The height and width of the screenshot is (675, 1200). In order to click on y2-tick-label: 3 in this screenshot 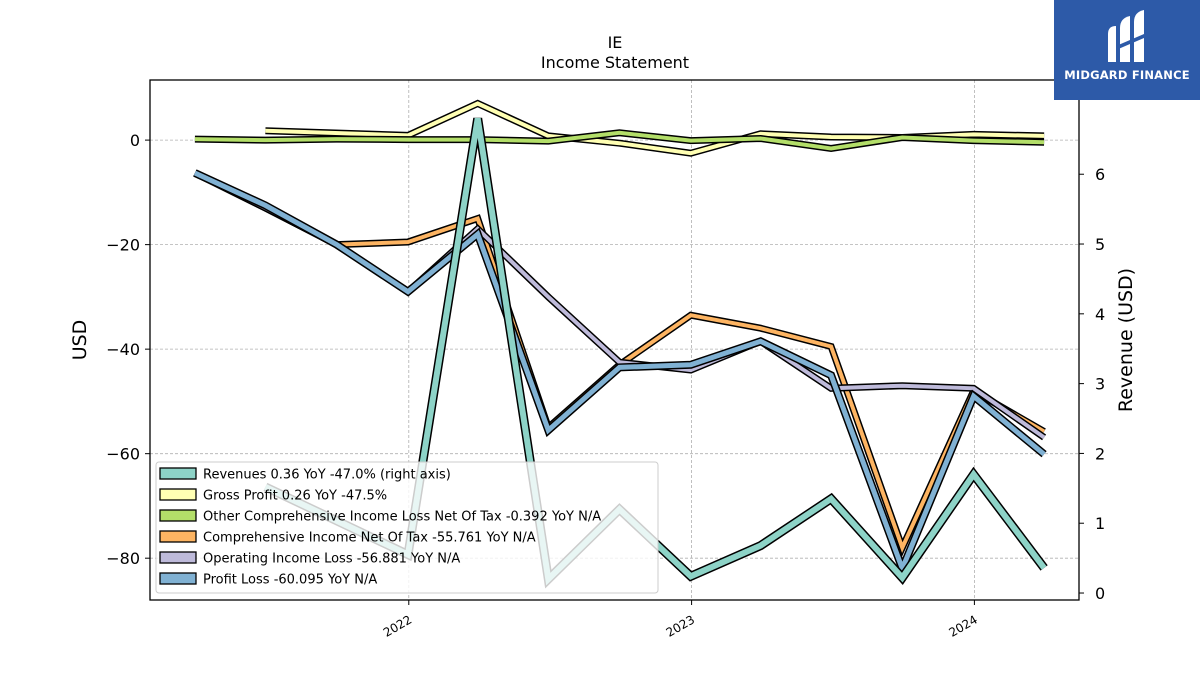, I will do `click(1100, 384)`.